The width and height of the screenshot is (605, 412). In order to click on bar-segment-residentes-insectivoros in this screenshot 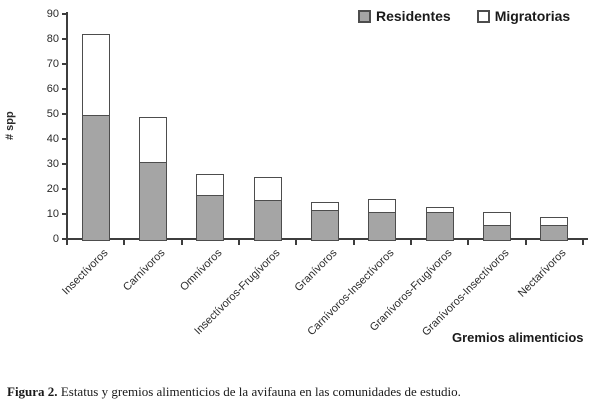, I will do `click(95, 177)`.